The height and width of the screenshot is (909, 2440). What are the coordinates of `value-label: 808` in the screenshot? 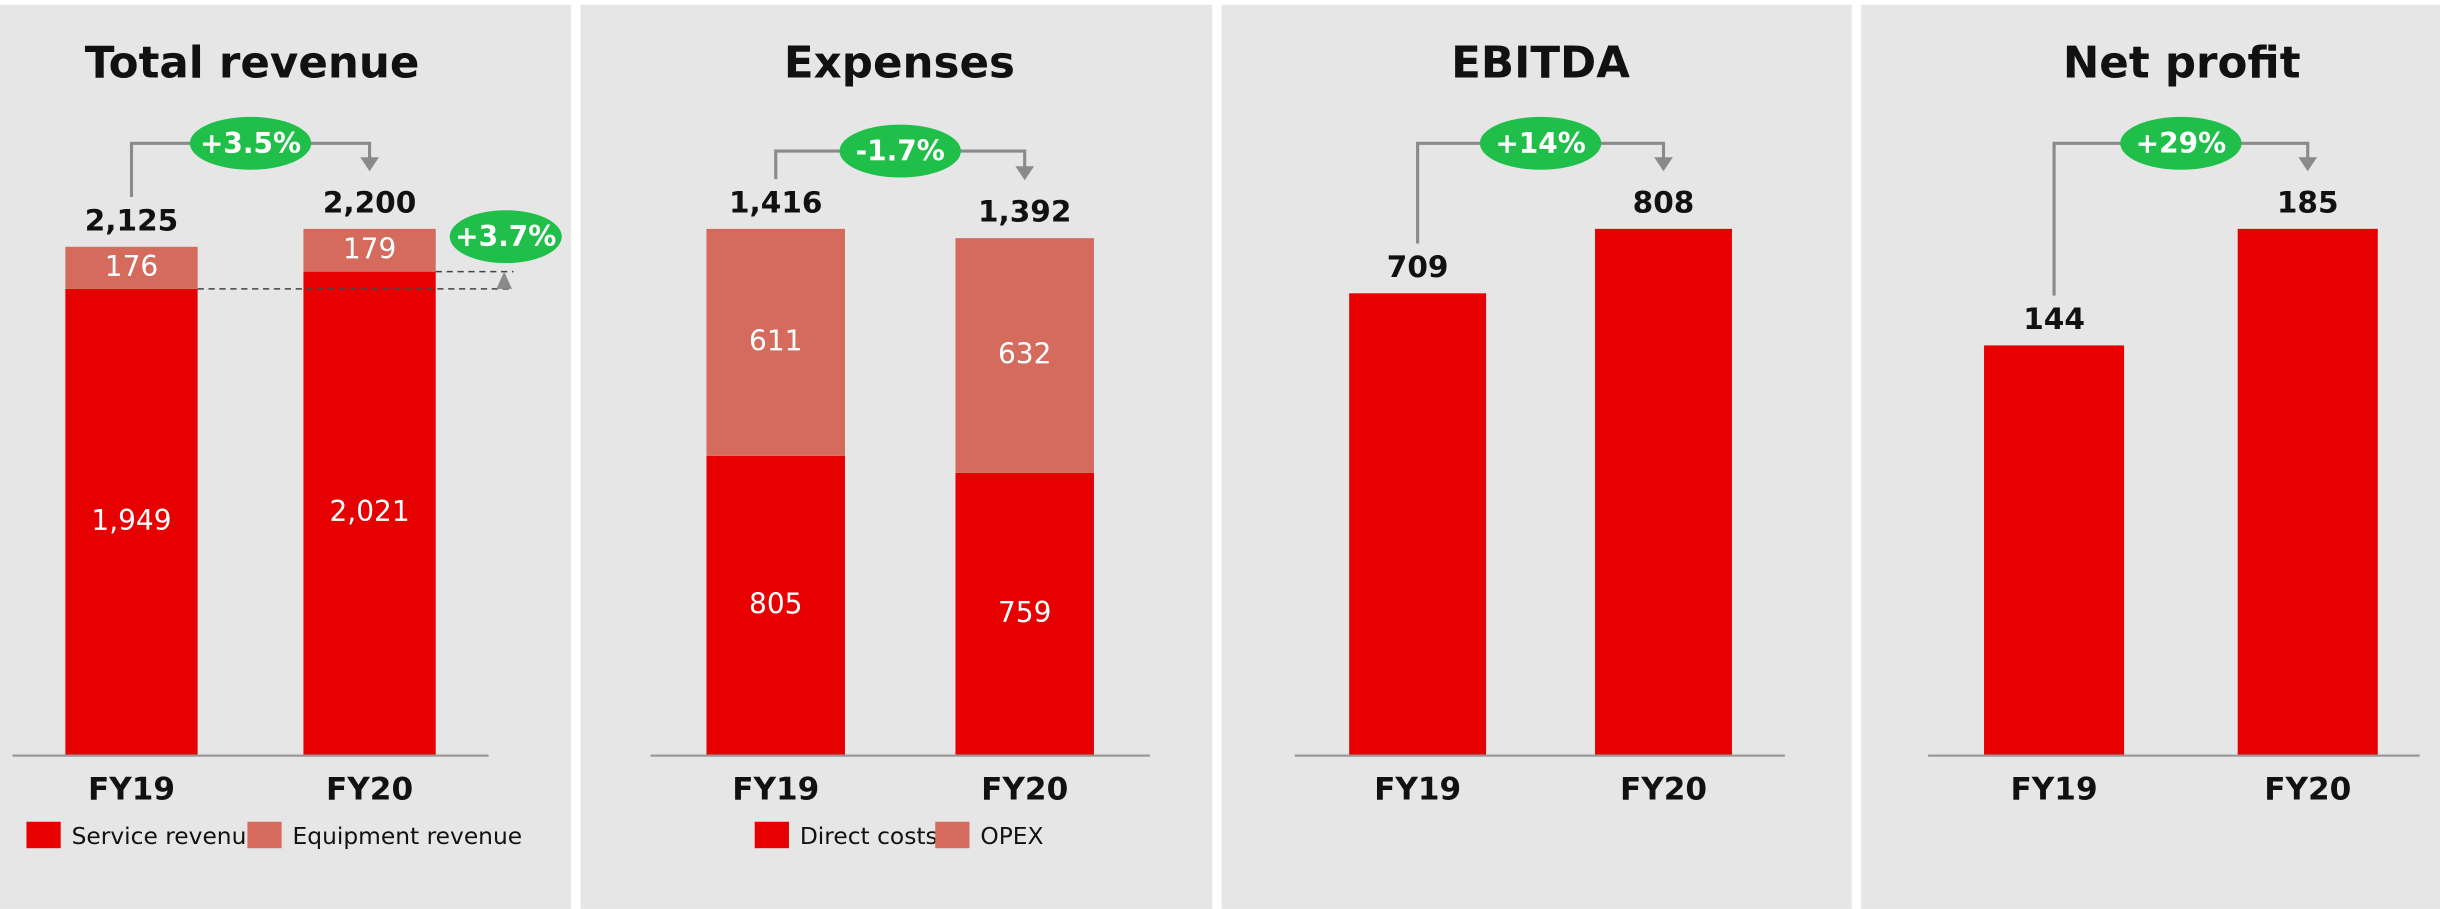 It's located at (1664, 202).